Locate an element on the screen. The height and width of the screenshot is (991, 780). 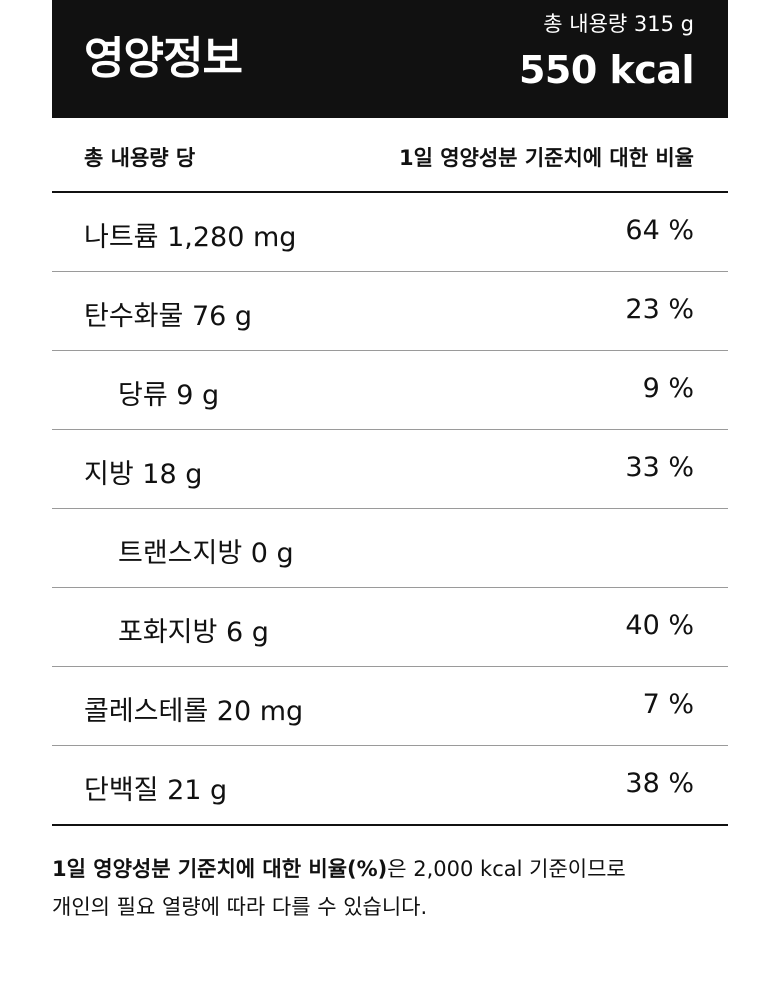
footnote-bold: 1일 영양성분 기준치에 대한 비율(%) is located at coordinates (220, 869).